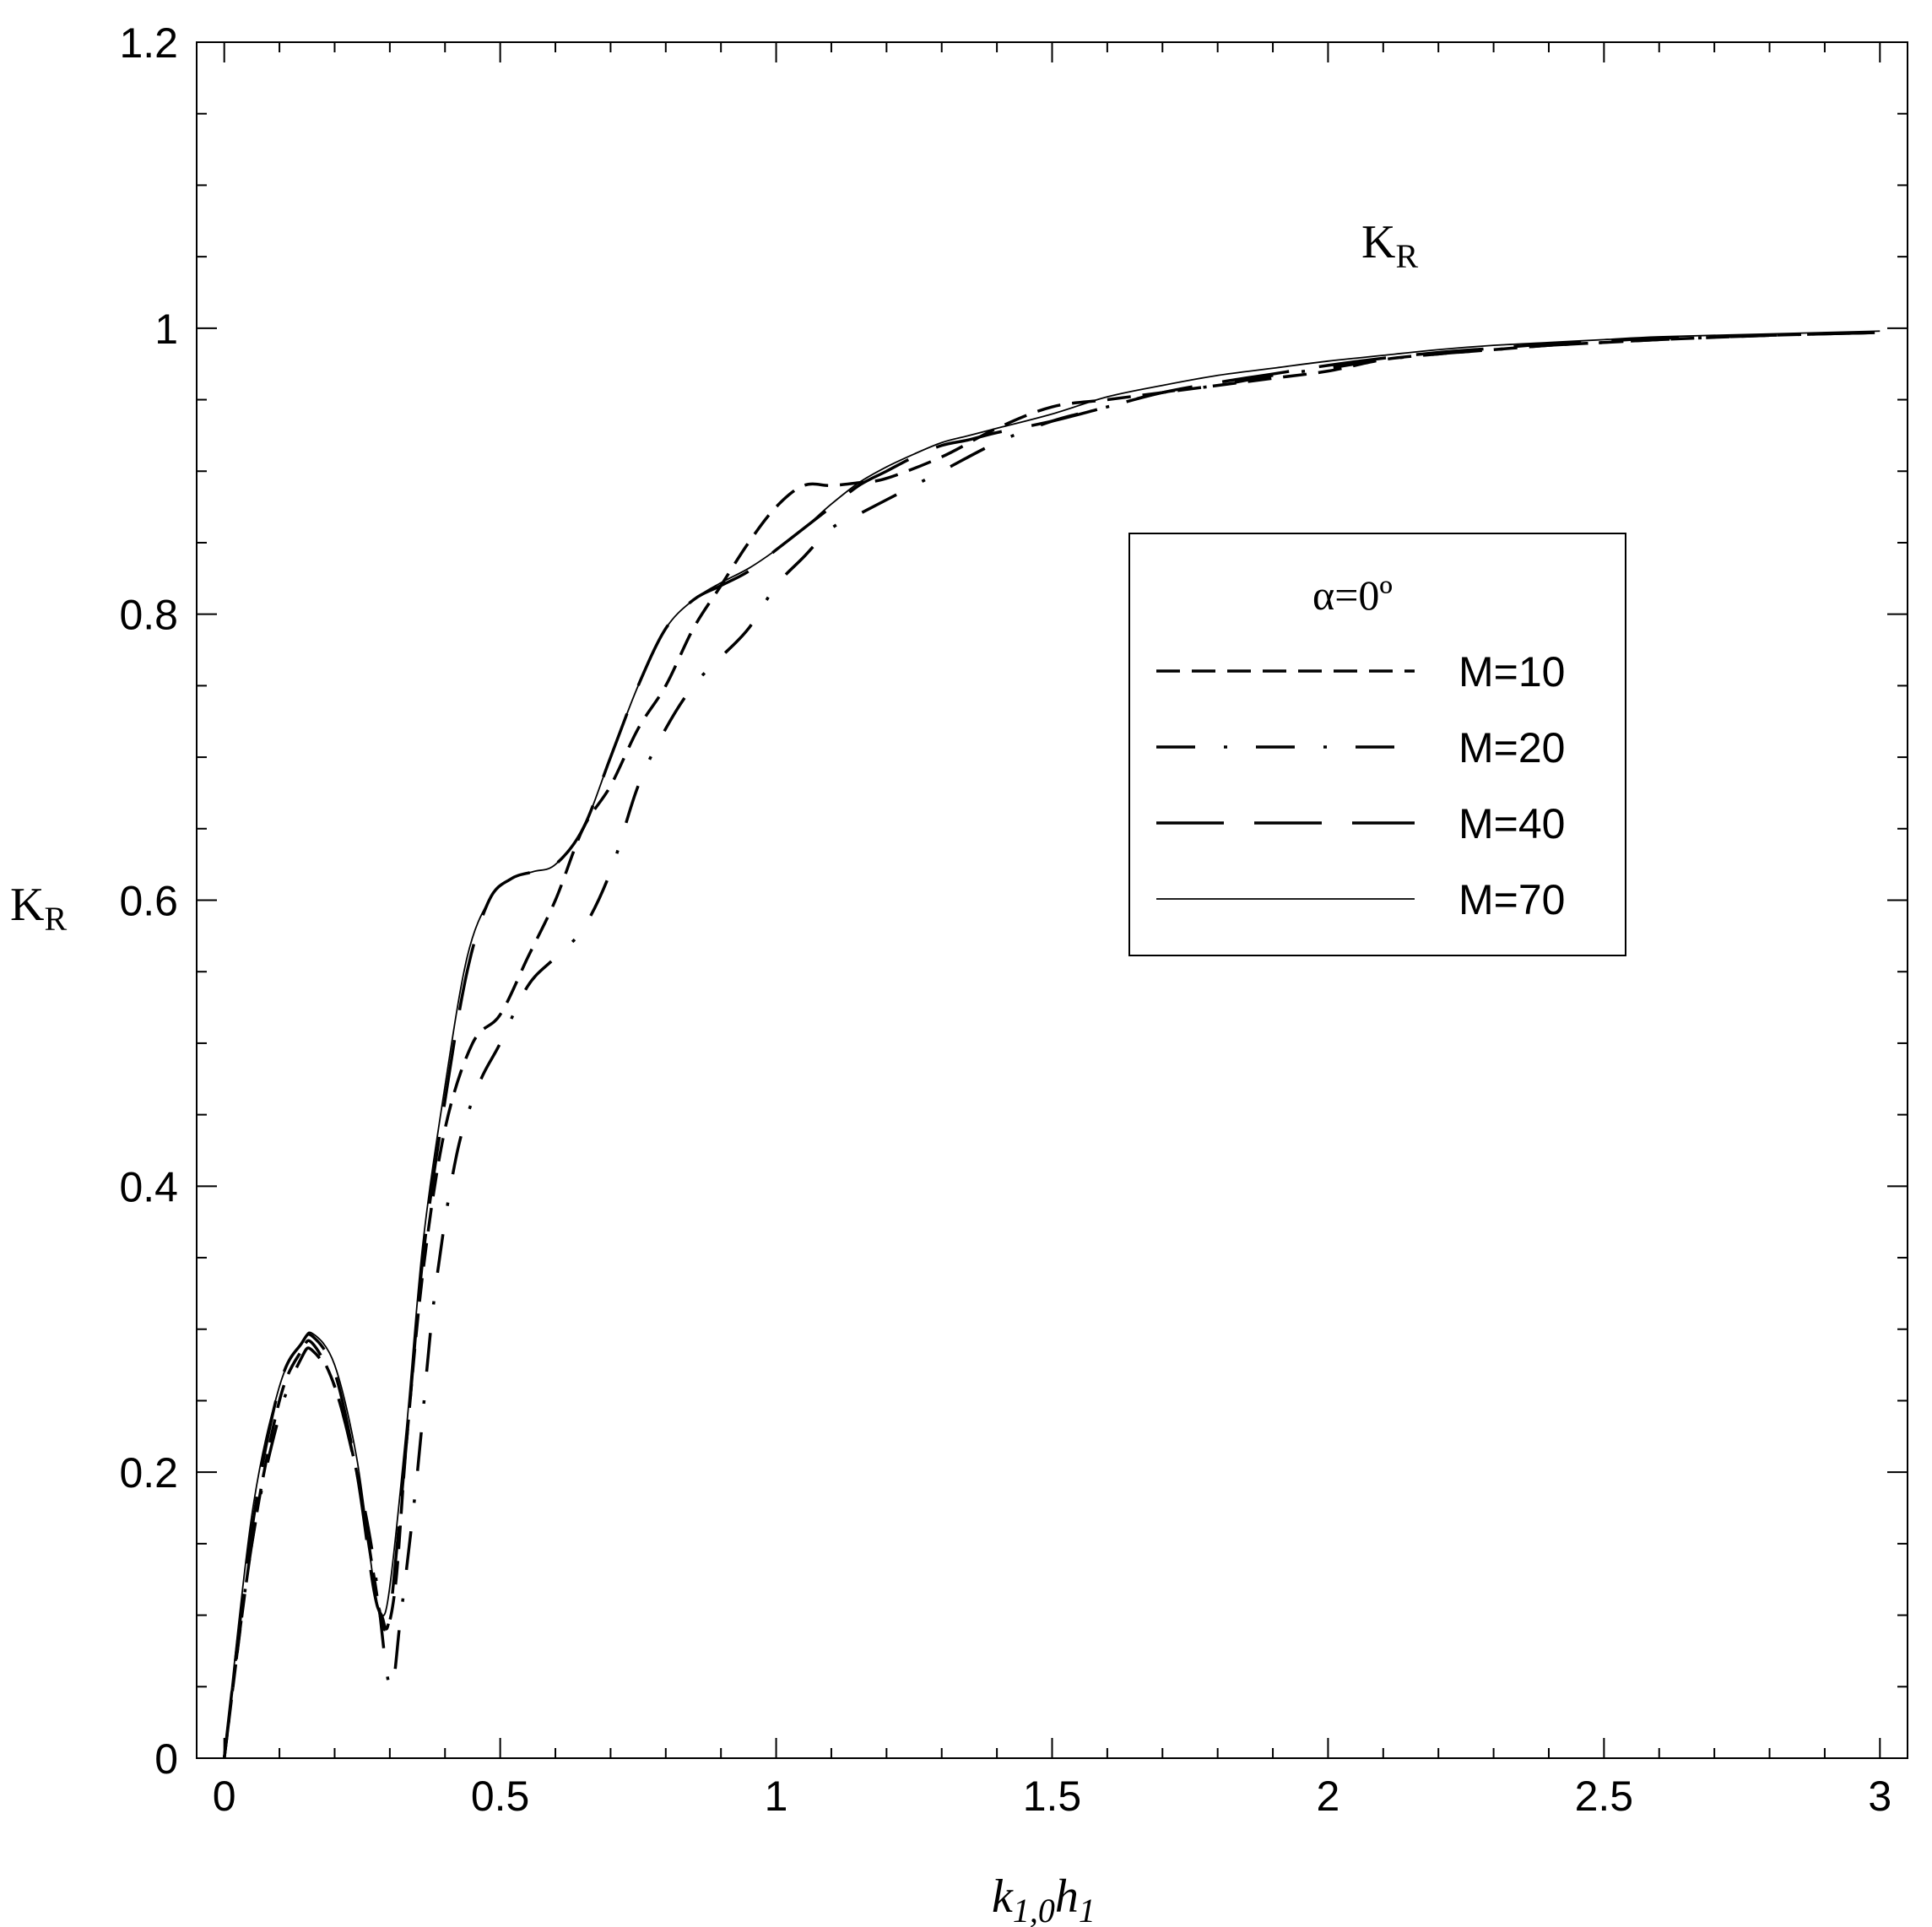 This screenshot has height=1927, width=1932. What do you see at coordinates (1034, 1910) in the screenshot?
I see `x-axis-label-sub: 1,0` at bounding box center [1034, 1910].